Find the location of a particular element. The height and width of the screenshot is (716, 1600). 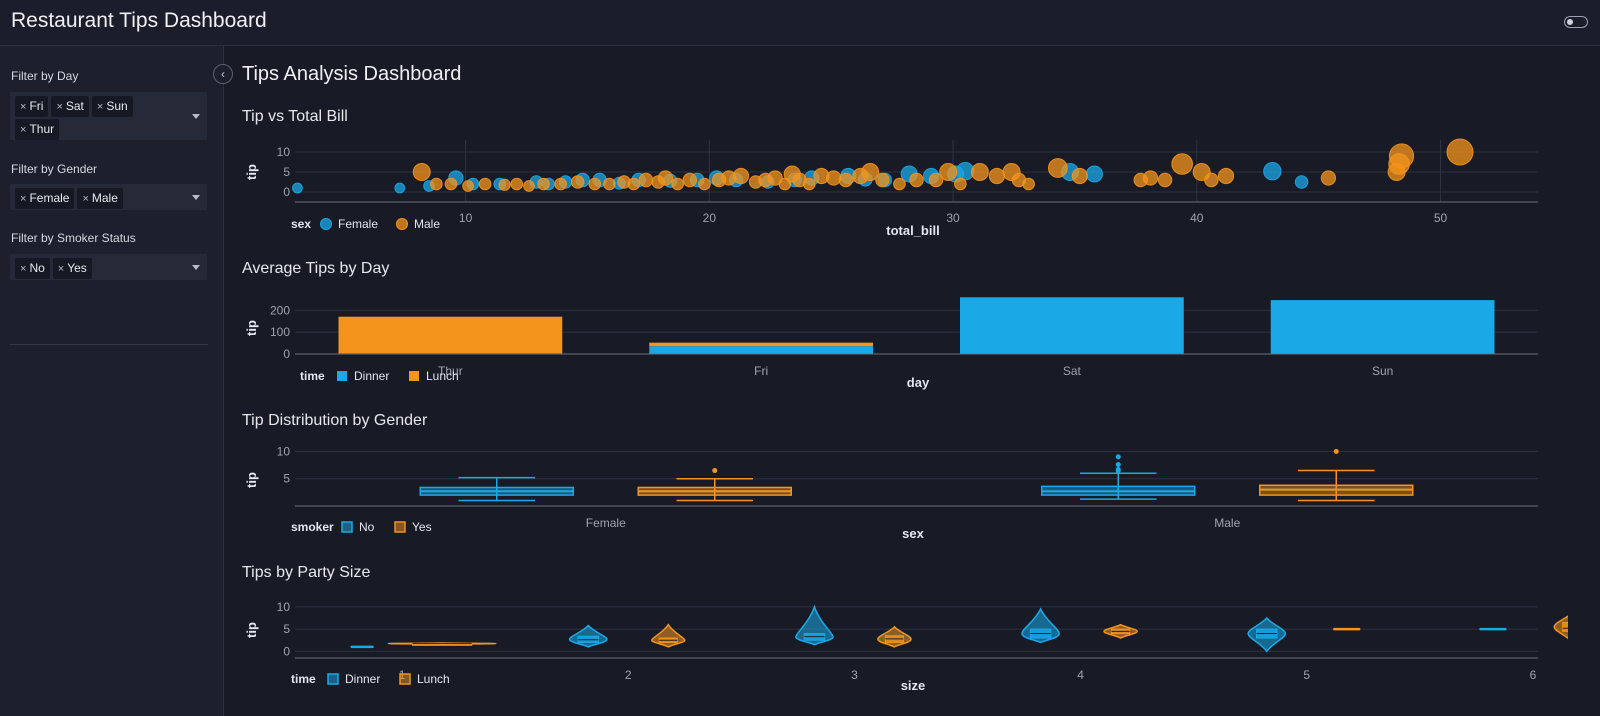

collapse-sidebar-button: ‹ is located at coordinates (223, 74).